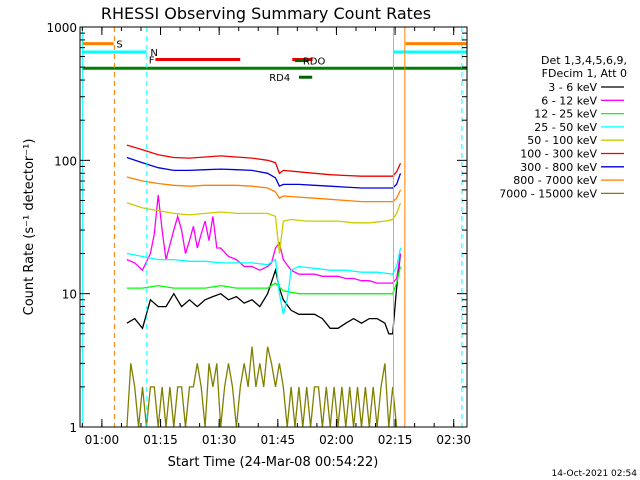 This screenshot has height=480, width=640. Describe the element at coordinates (558, 167) in the screenshot. I see `legend-label-300-800-kev: 300 - 800 keV` at that location.